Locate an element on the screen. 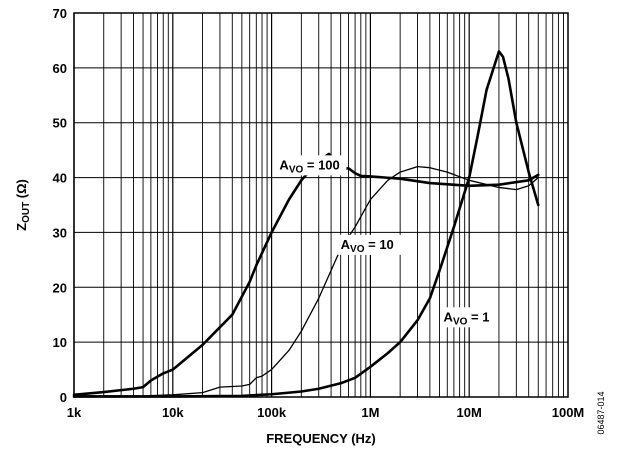 The height and width of the screenshot is (453, 625). series-label-2: AVO = 10 is located at coordinates (367, 246).